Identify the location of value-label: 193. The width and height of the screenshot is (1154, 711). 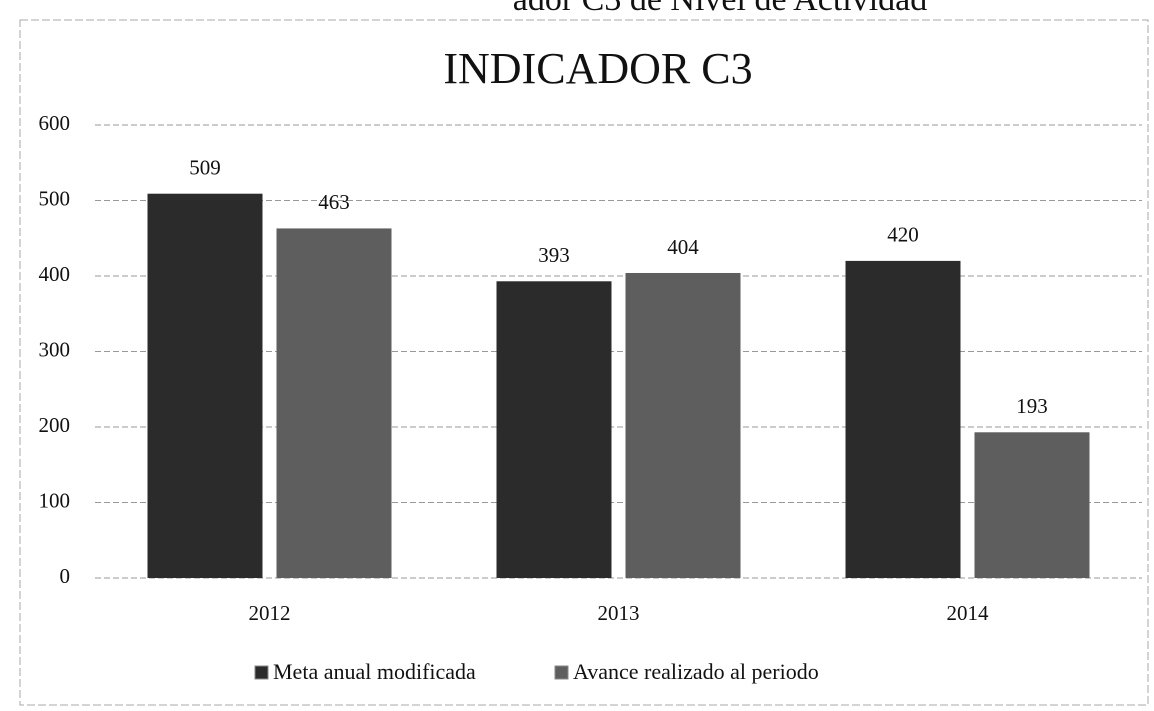
(1032, 406).